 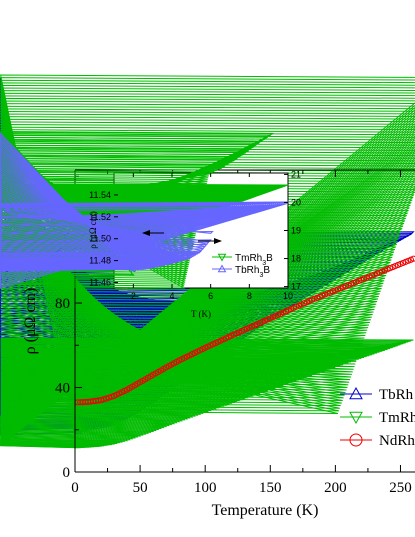 What do you see at coordinates (100, 195) in the screenshot?
I see `inset-left-y-tick-label: 11.54` at bounding box center [100, 195].